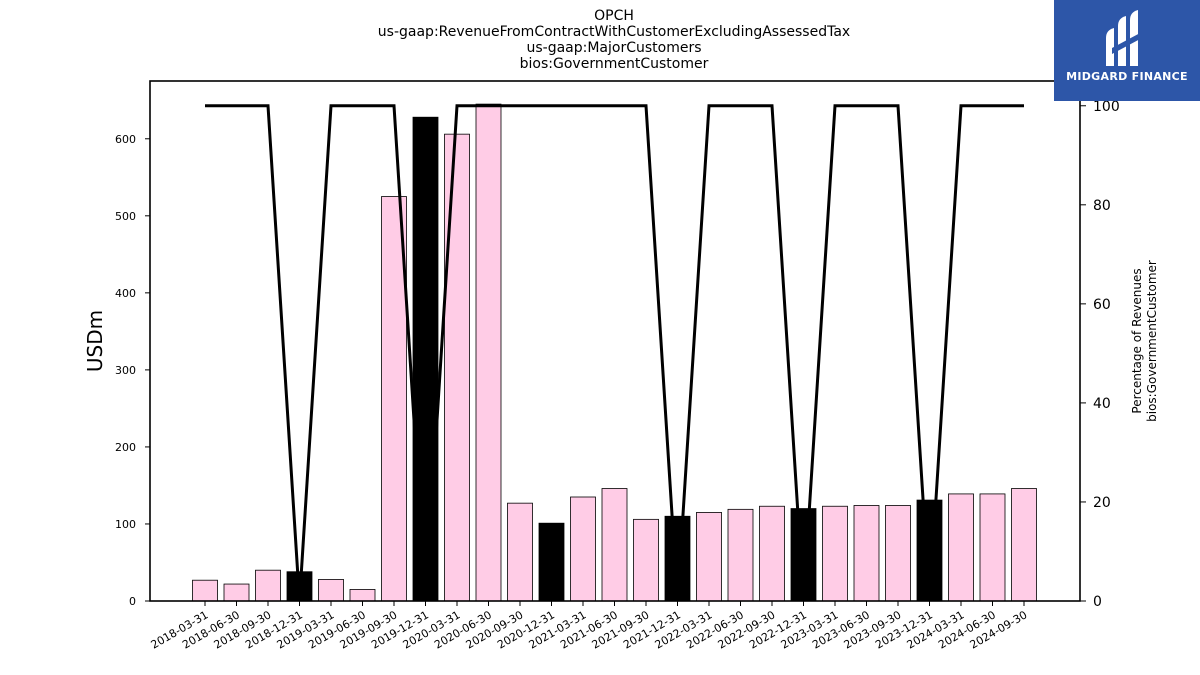 The height and width of the screenshot is (675, 1200). Describe the element at coordinates (125, 293) in the screenshot. I see `y-tick-label: 400` at that location.